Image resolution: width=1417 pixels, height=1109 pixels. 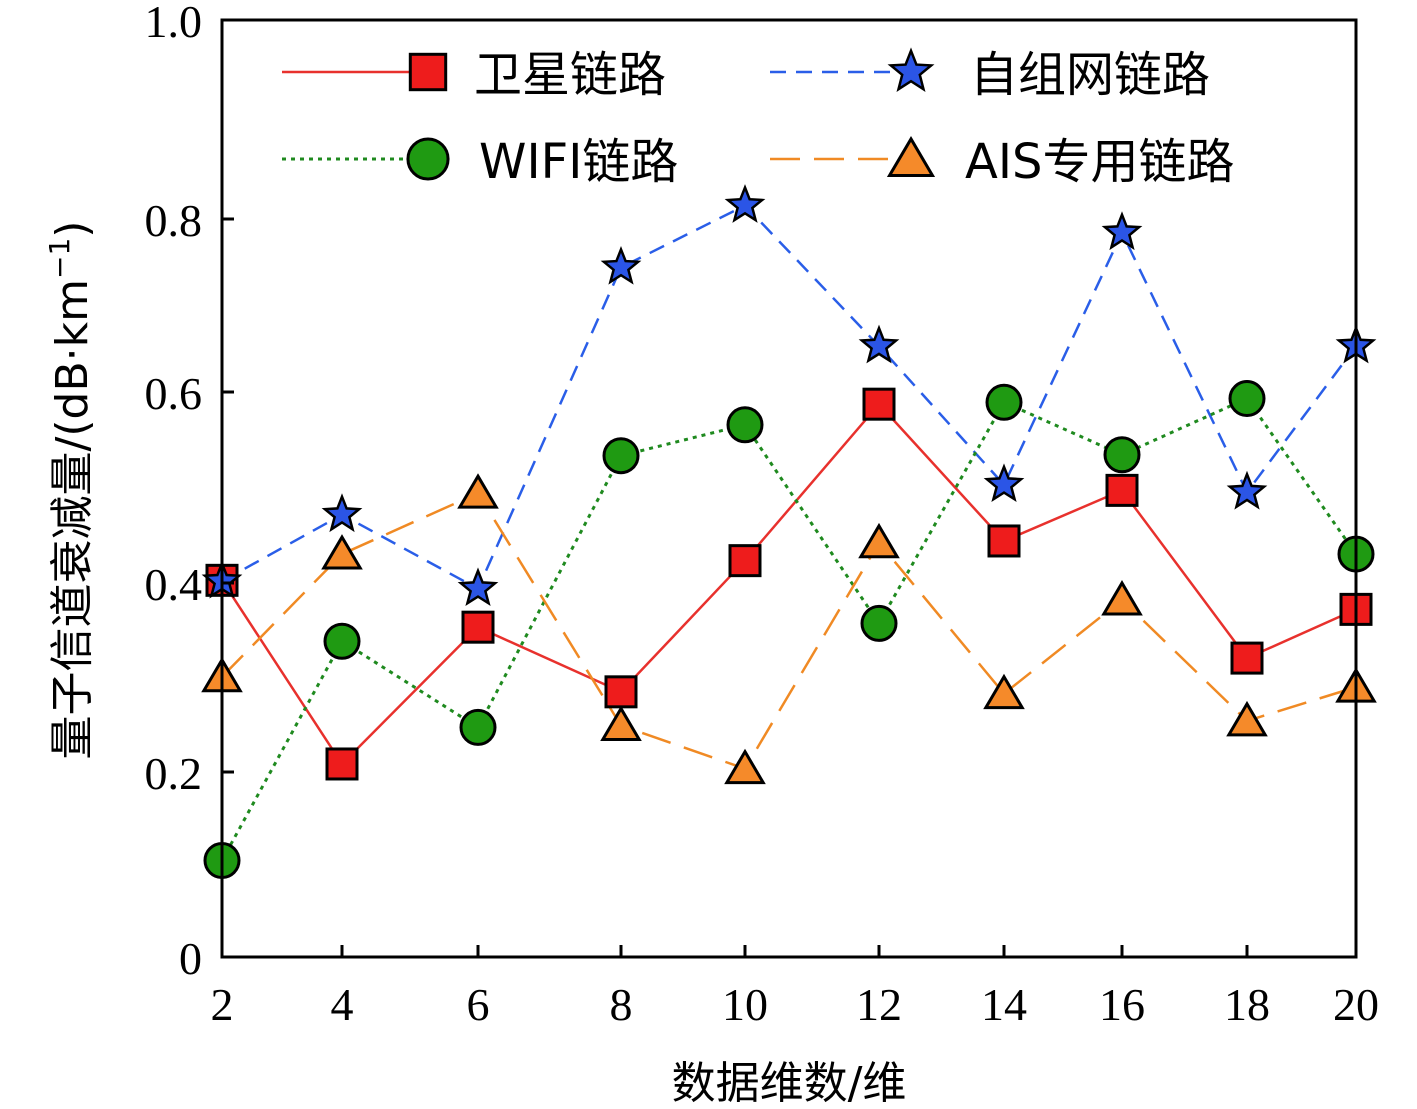 What do you see at coordinates (174, 773) in the screenshot?
I see `y-tick-label-0.2: 0.2` at bounding box center [174, 773].